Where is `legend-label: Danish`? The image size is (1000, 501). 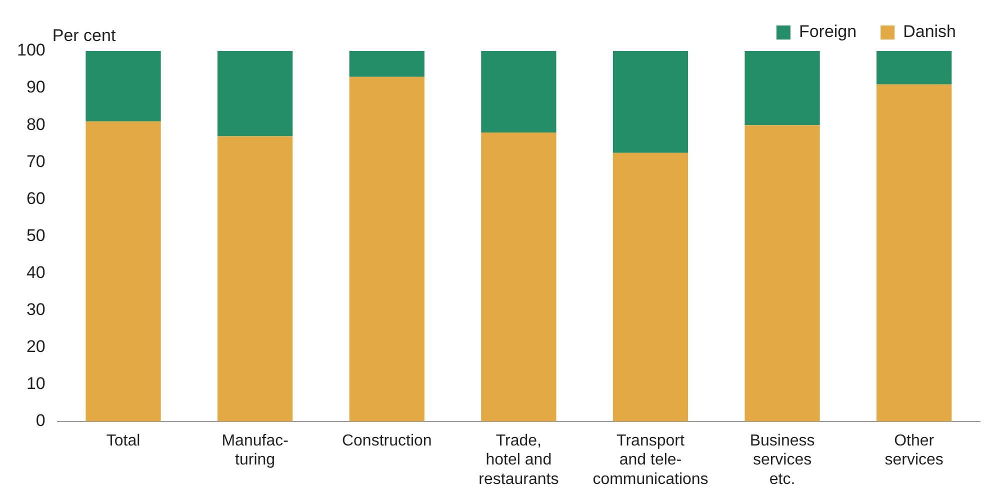 legend-label: Danish is located at coordinates (929, 32).